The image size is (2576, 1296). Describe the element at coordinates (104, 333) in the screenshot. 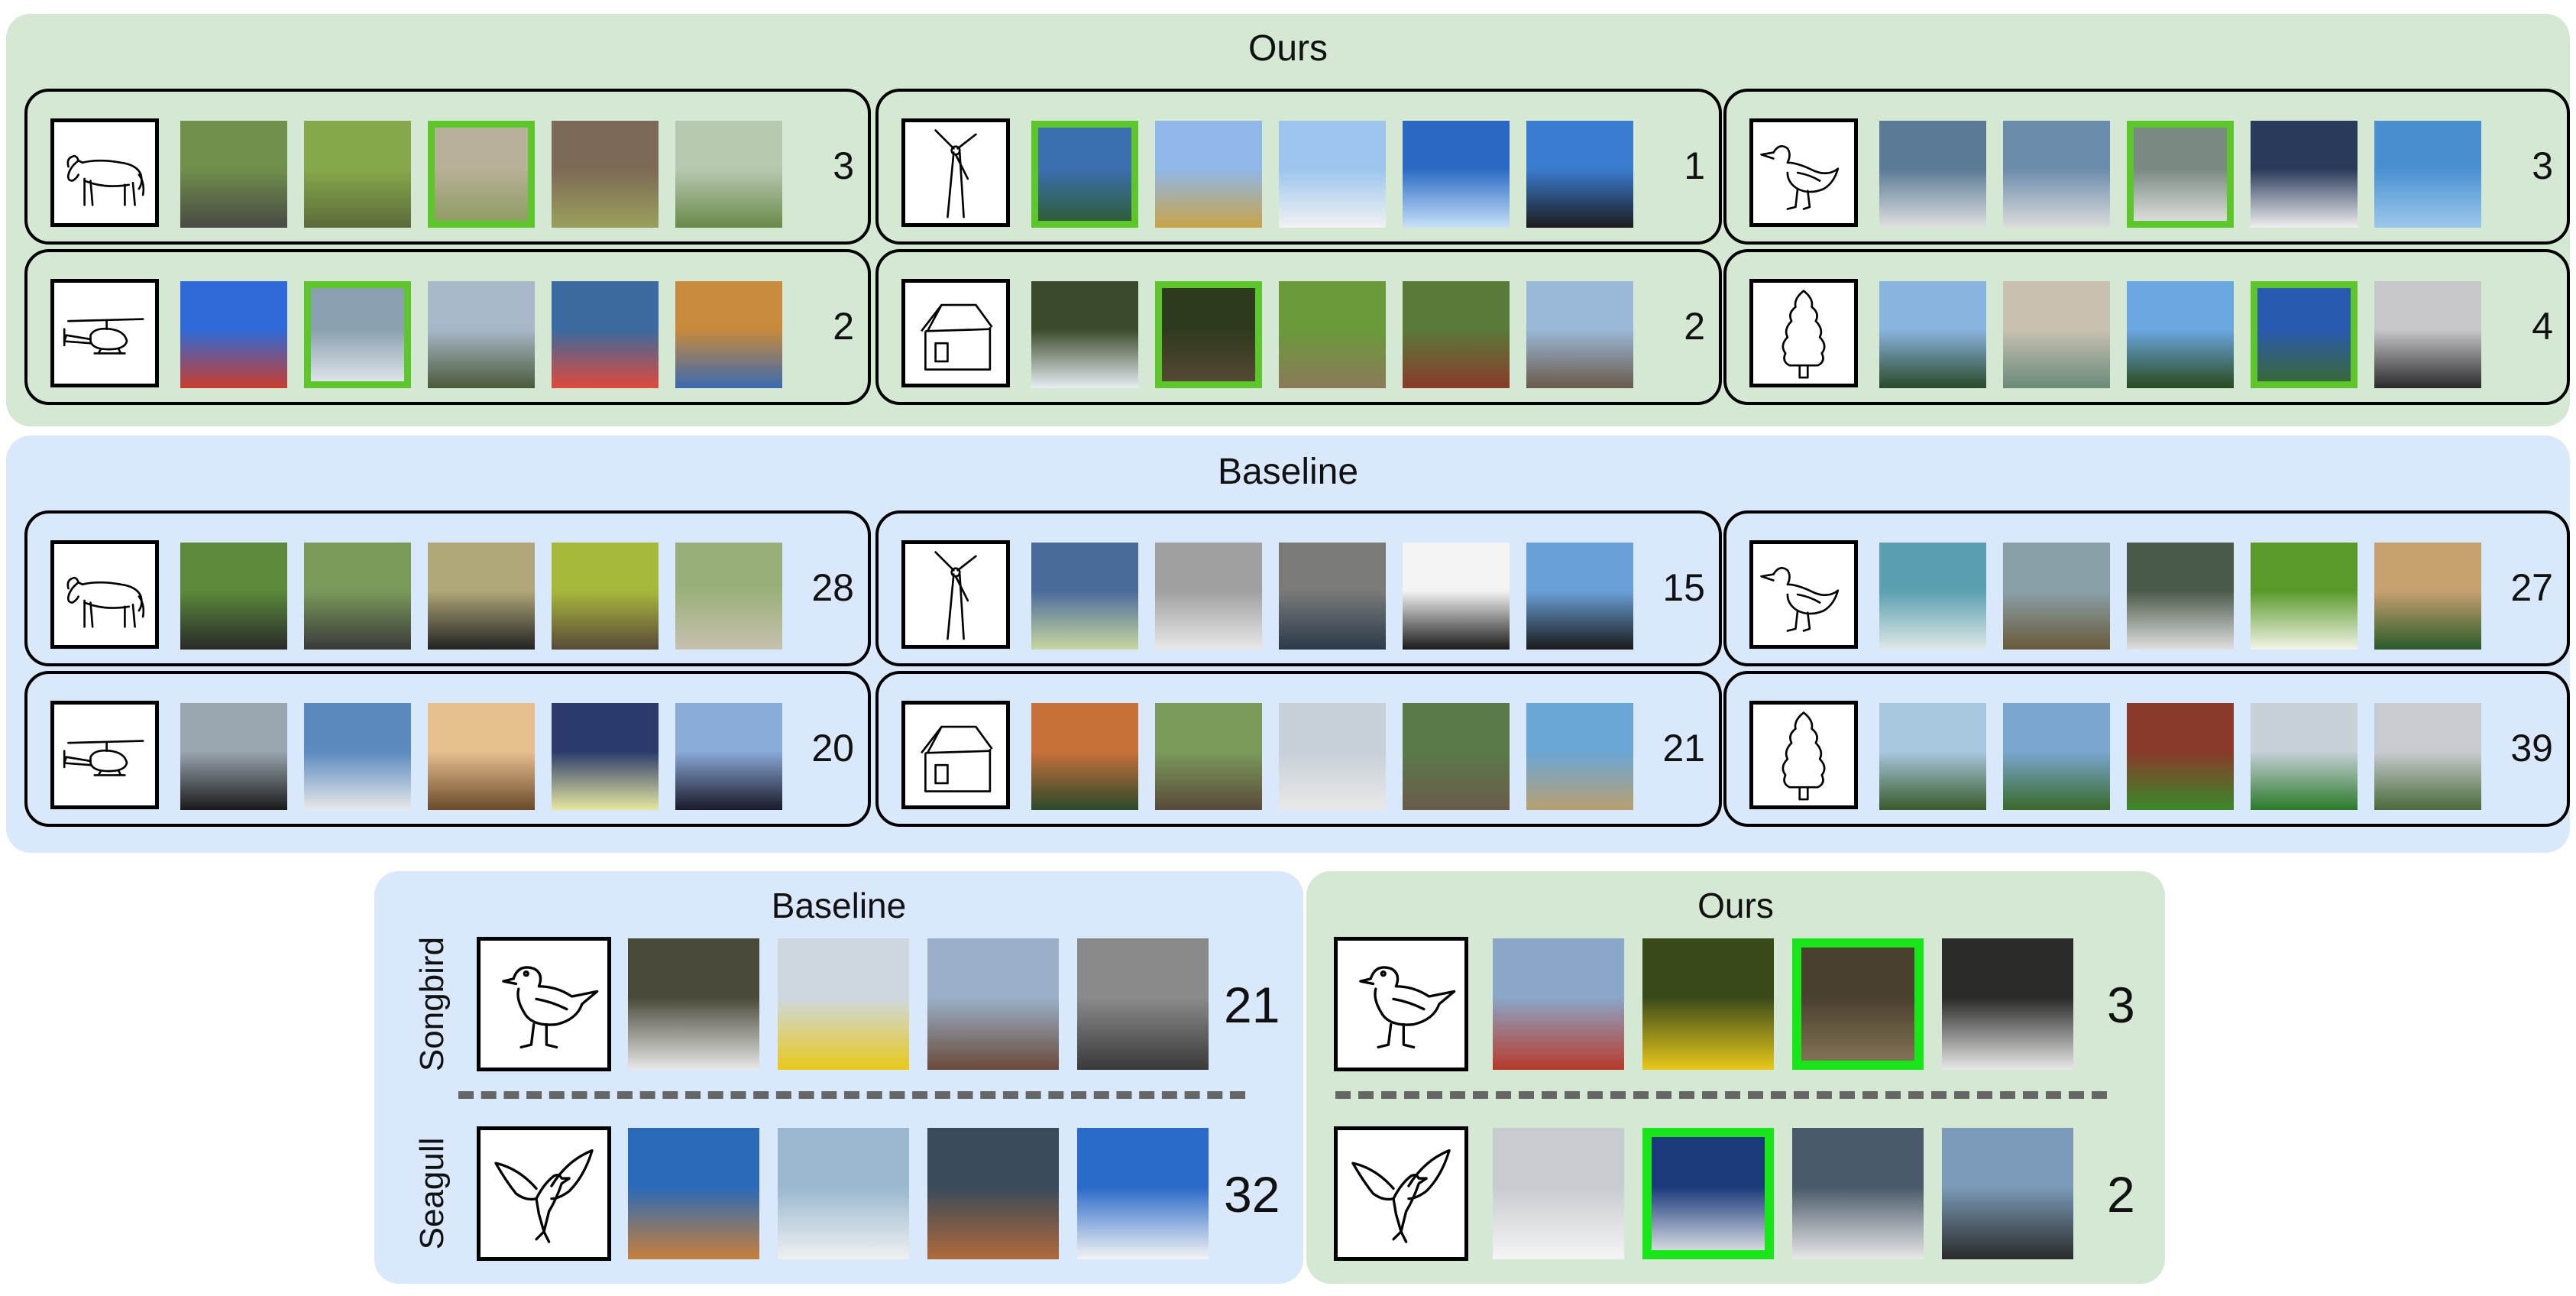

I see `helicopter-sketch-icon` at that location.